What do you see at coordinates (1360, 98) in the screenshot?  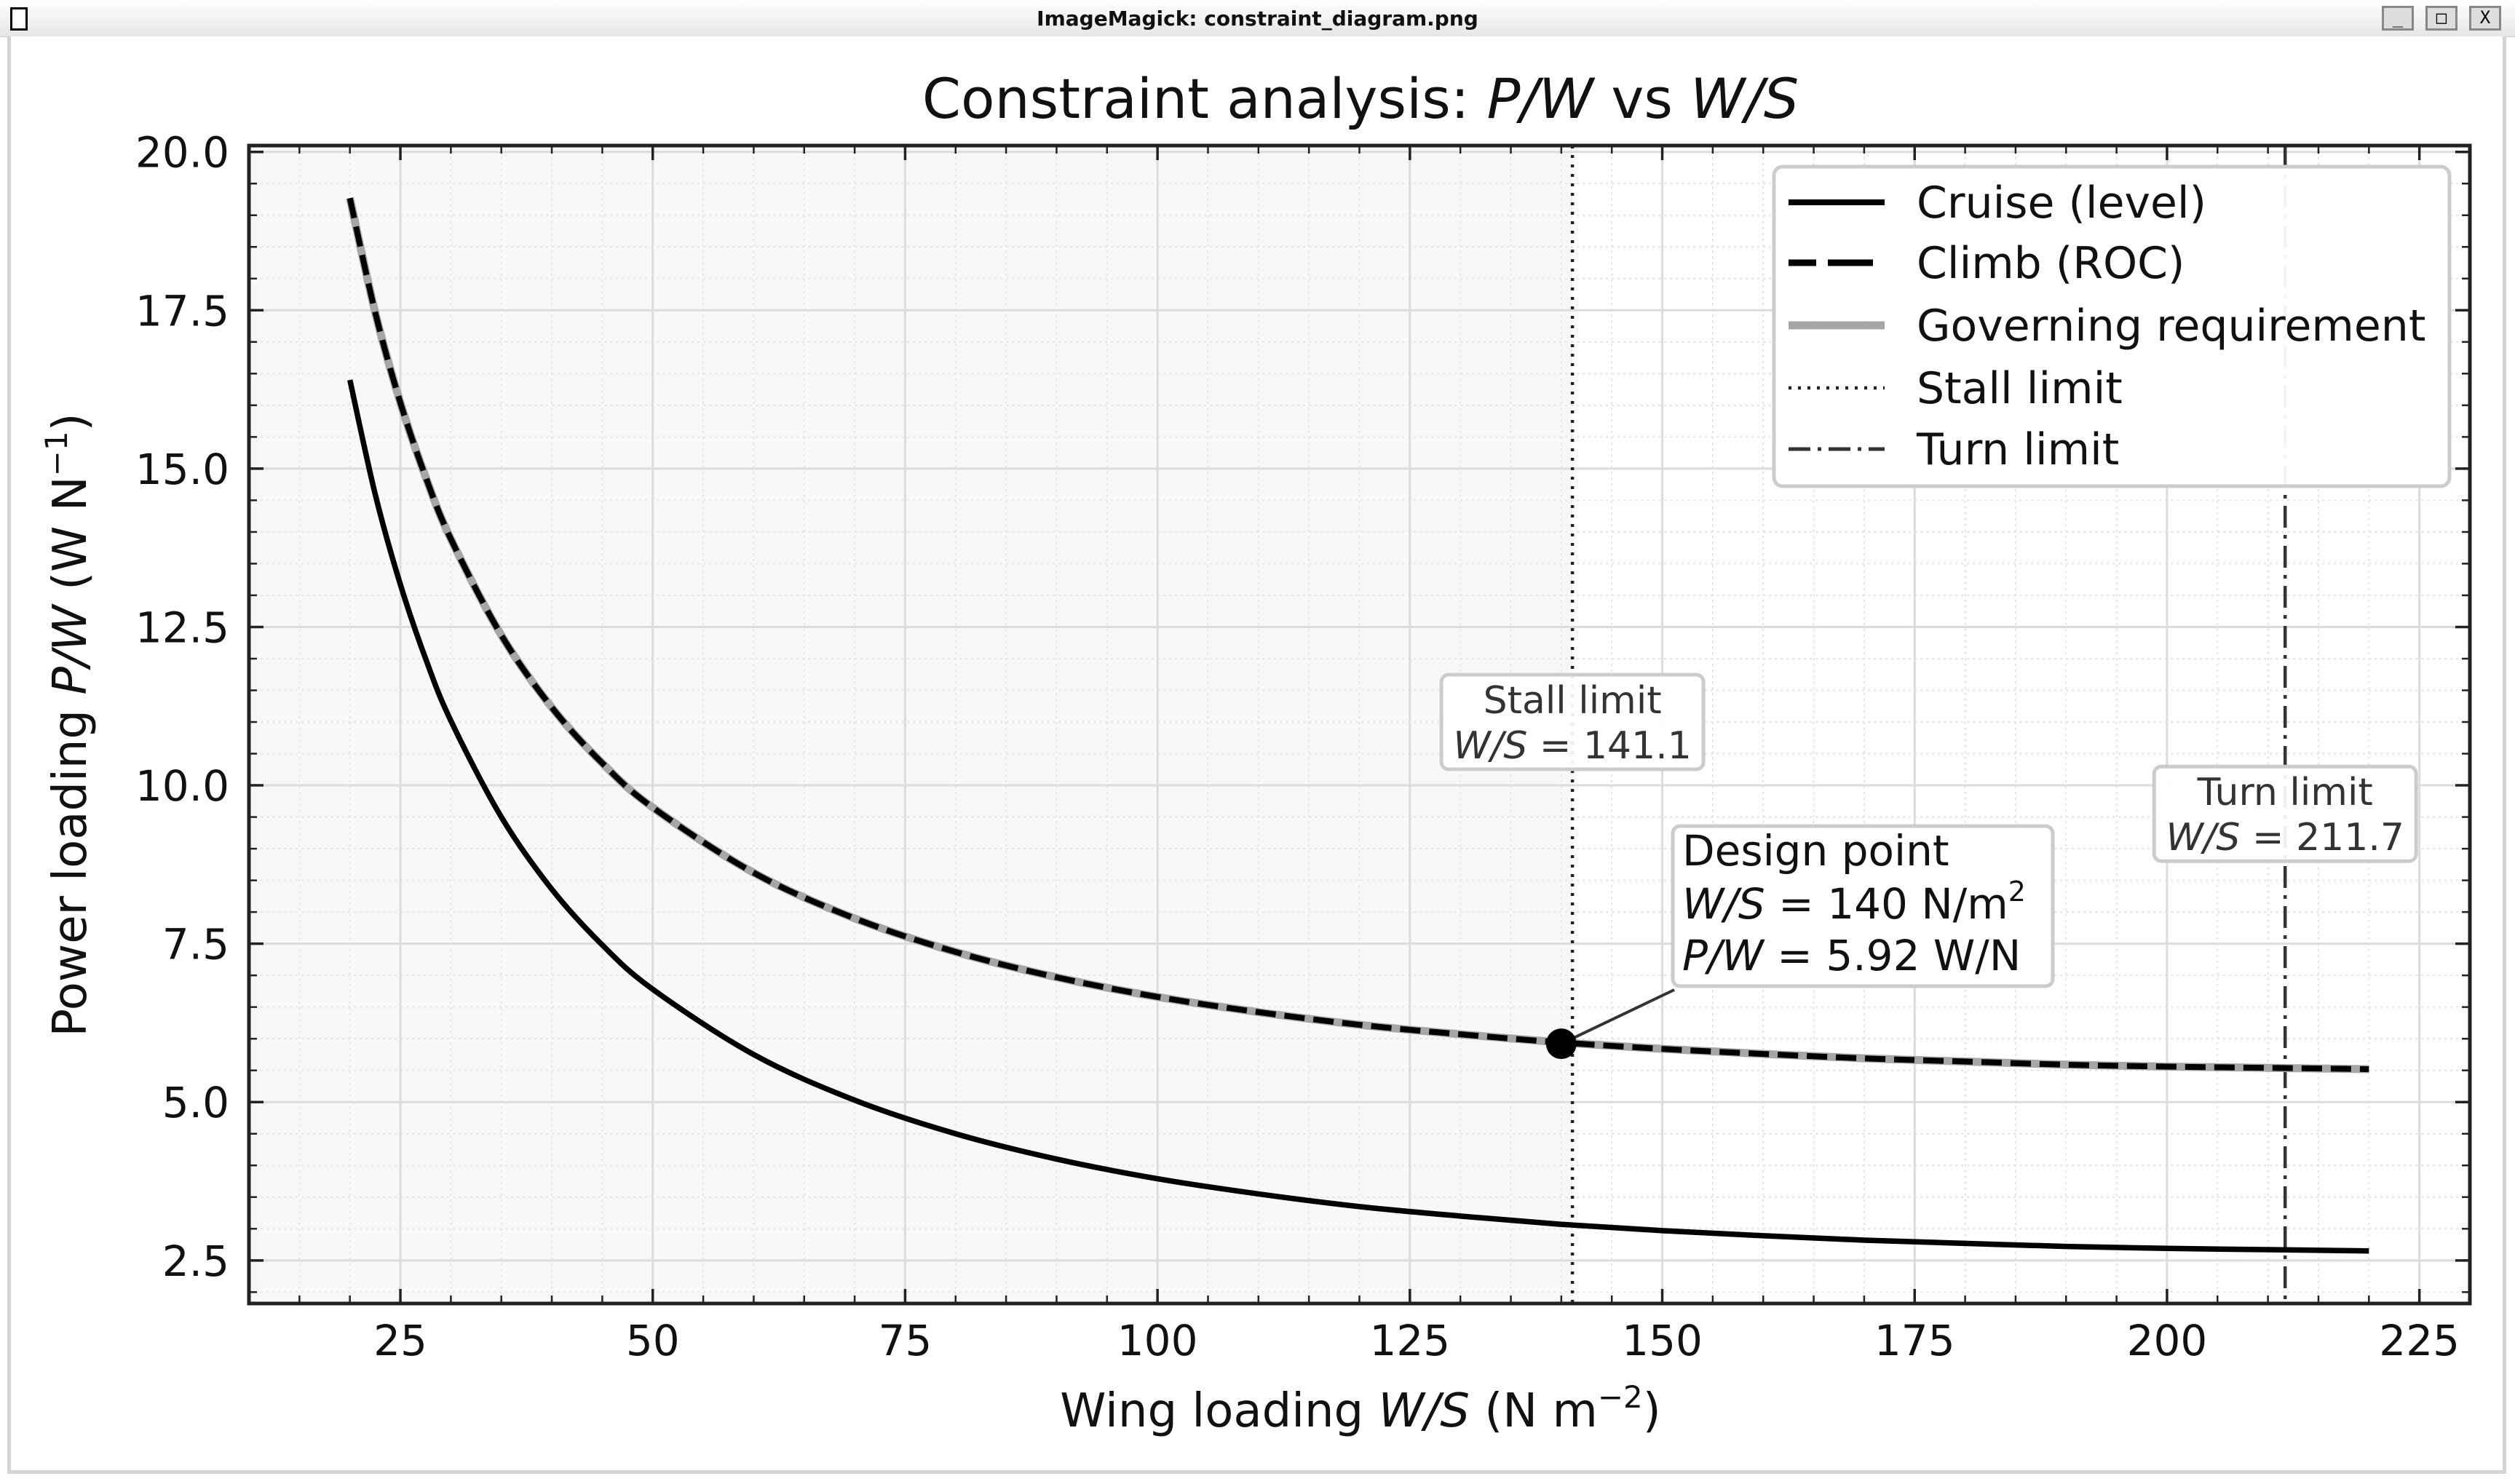 I see `chart-title: Constraint analysis: P/W vs W/S` at bounding box center [1360, 98].